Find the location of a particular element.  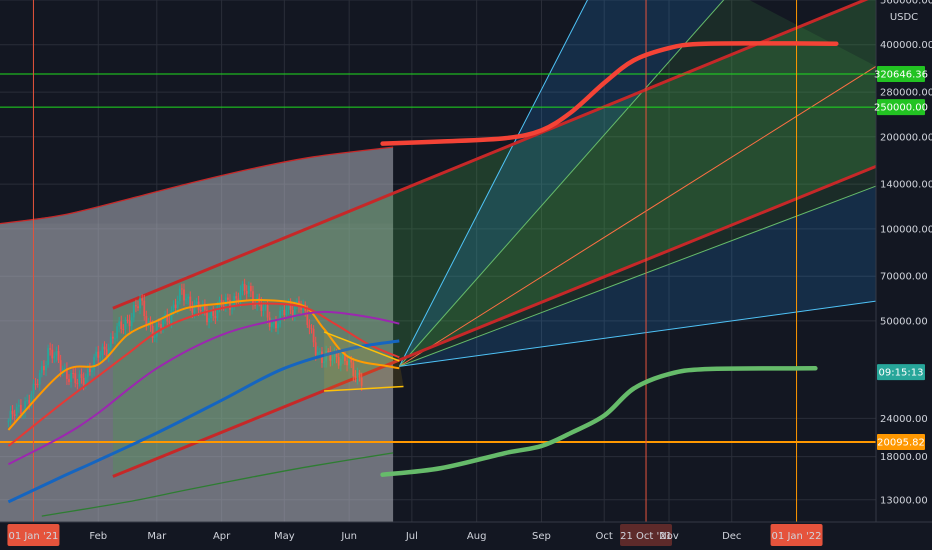

x-tick-label: 01 Jan '22 is located at coordinates (797, 536).